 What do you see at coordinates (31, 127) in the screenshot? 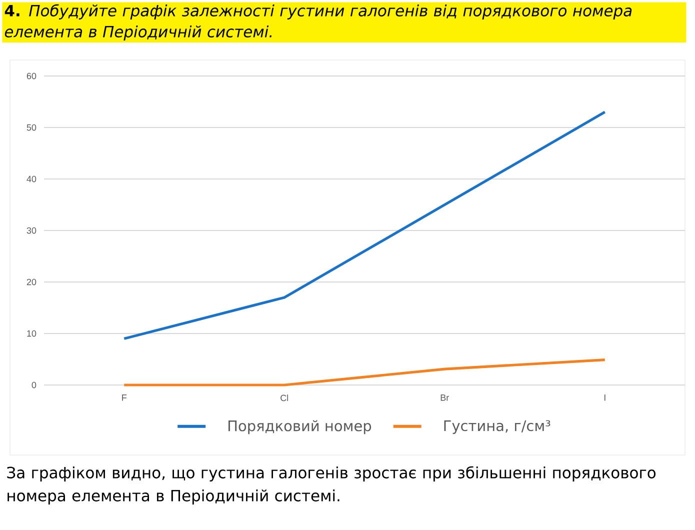
I see `y-tick-label: 50` at bounding box center [31, 127].